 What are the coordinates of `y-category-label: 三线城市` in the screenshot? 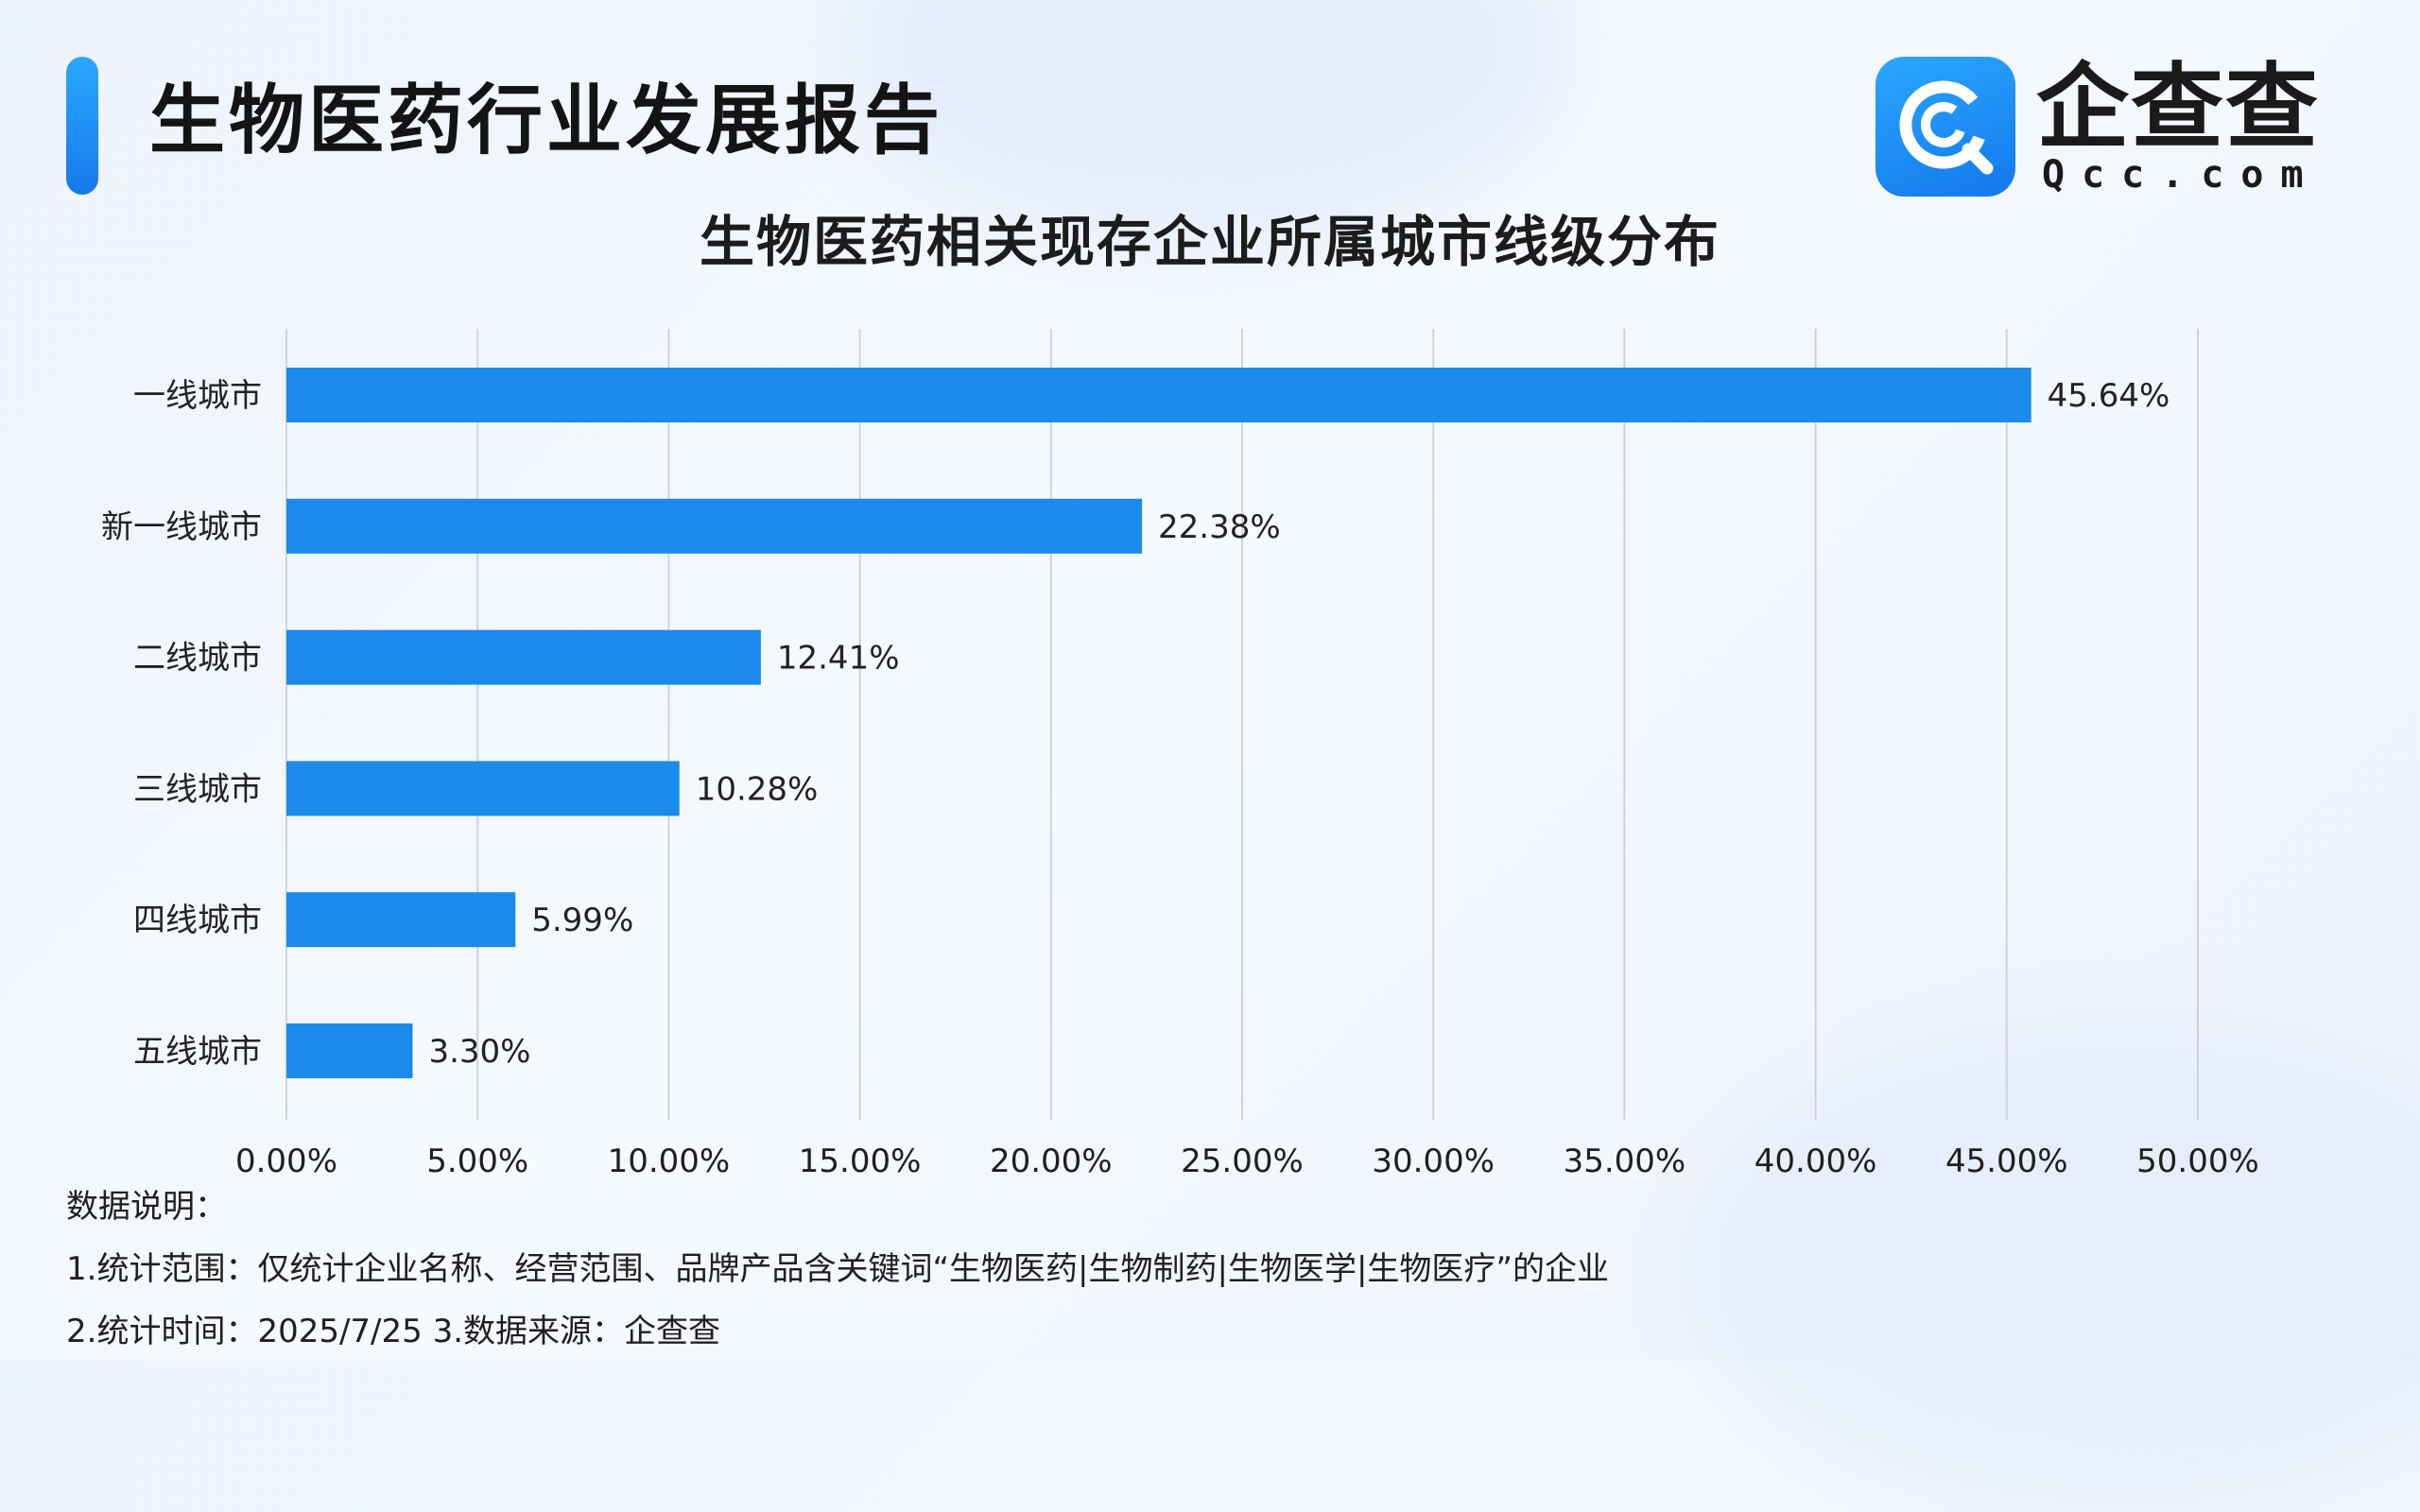 It's located at (197, 789).